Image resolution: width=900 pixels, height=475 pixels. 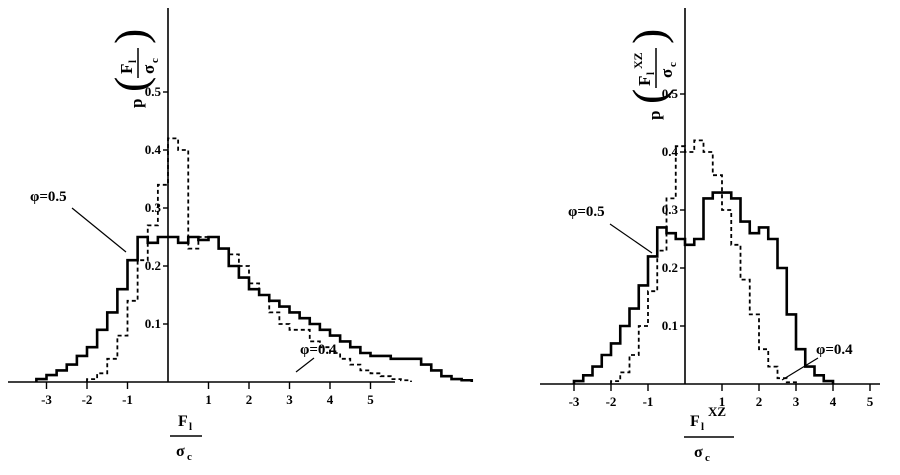 What do you see at coordinates (703, 261) in the screenshot?
I see `right-series-phi-0-5-histogram` at bounding box center [703, 261].